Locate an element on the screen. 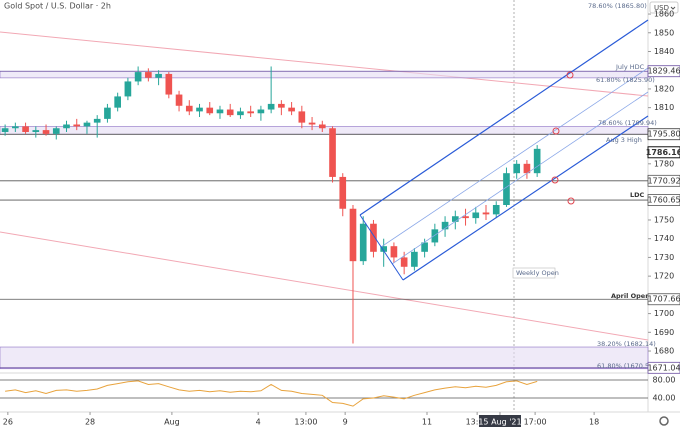 Image resolution: width=680 pixels, height=430 pixels. crosshair-date-box is located at coordinates (499, 421).